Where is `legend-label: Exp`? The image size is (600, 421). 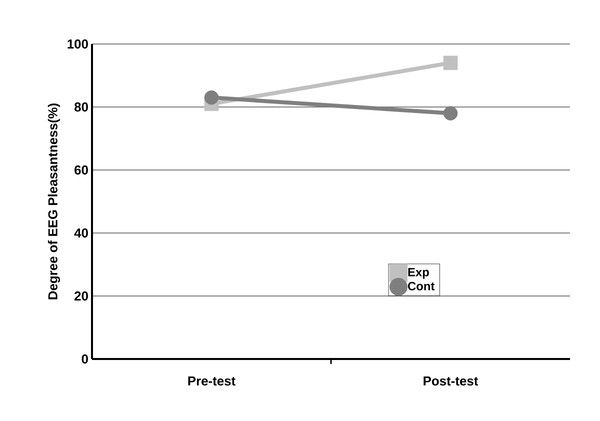
legend-label: Exp is located at coordinates (418, 273).